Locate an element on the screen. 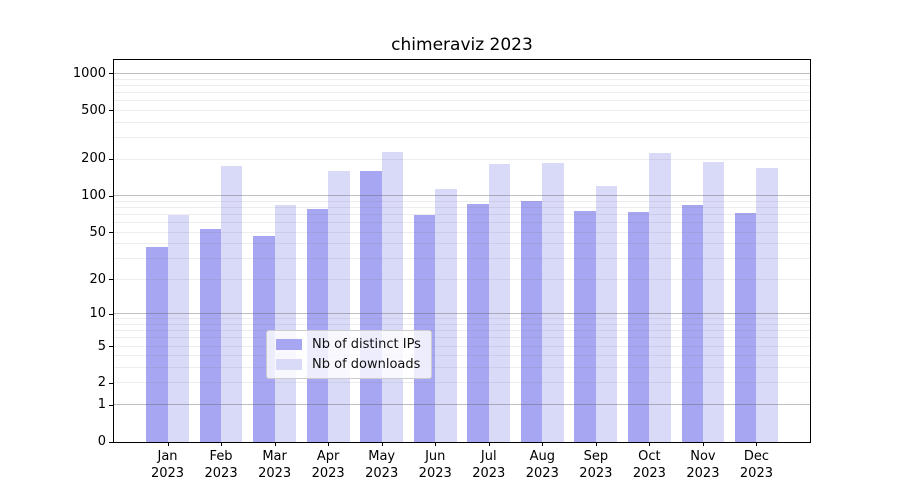 This screenshot has height=500, width=900. x-tick-label-jul: Jul 2023 is located at coordinates (489, 465).